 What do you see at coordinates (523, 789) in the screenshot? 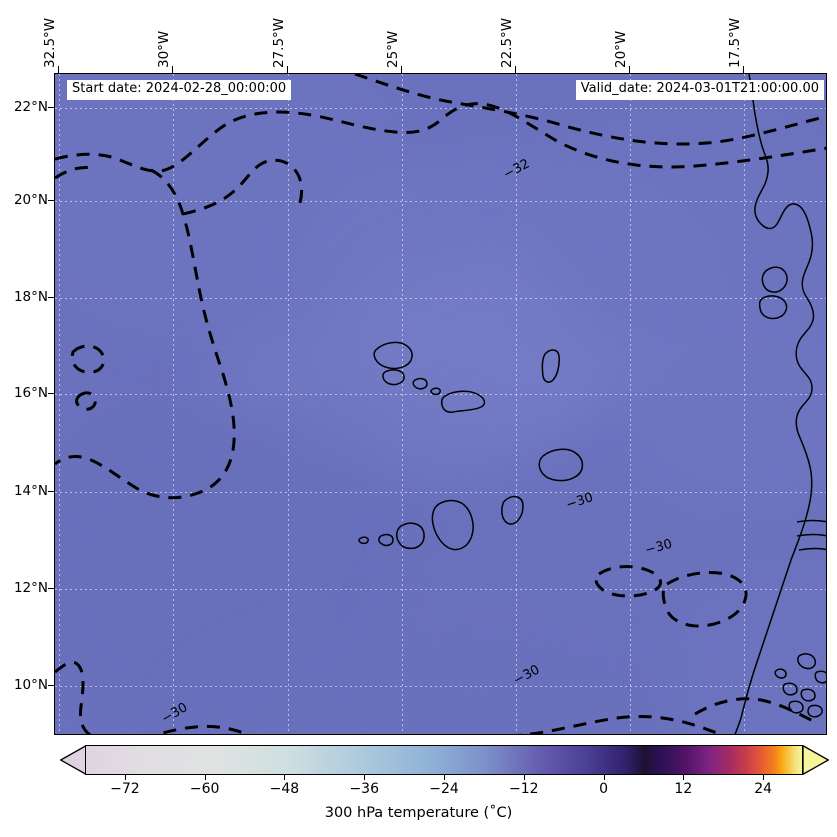
I see `colorbar-tick-label: −12` at bounding box center [523, 789].